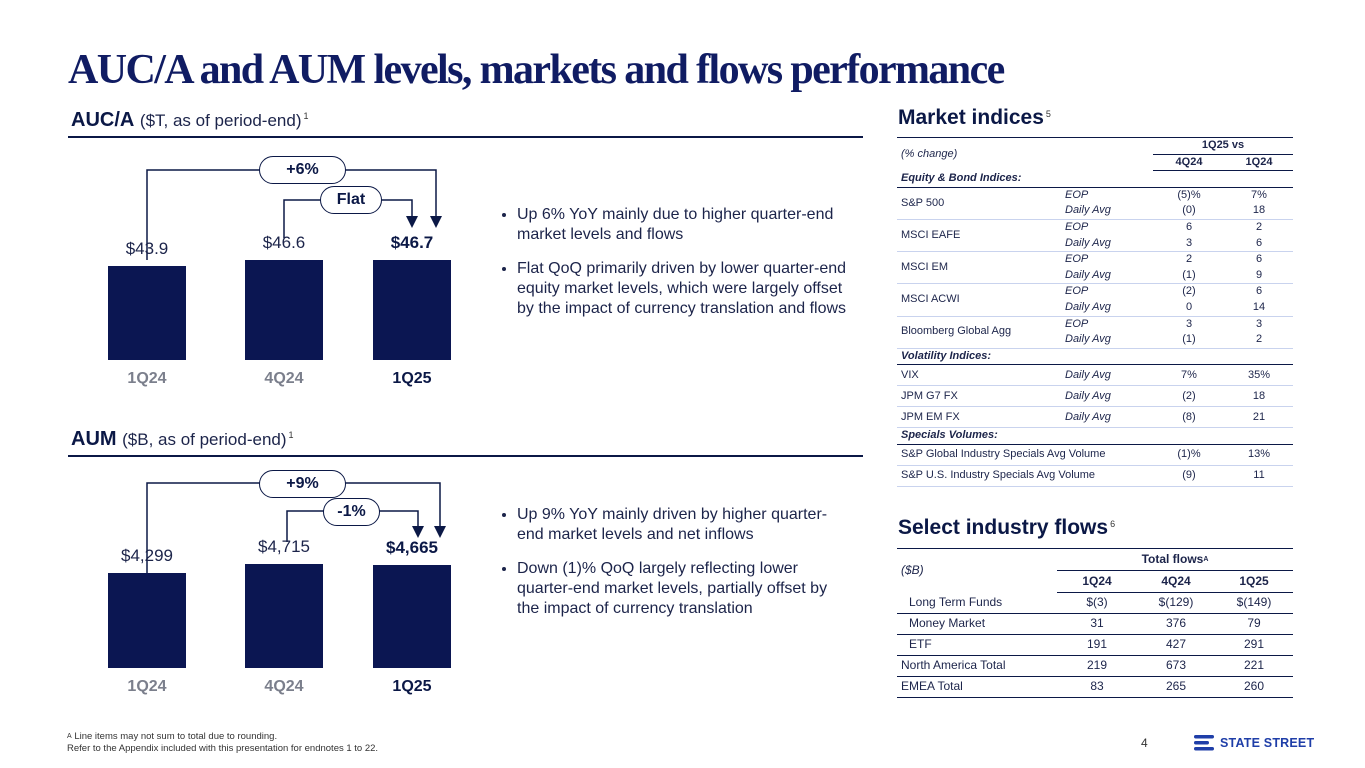 Image resolution: width=1365 pixels, height=768 pixels. Describe the element at coordinates (284, 378) in the screenshot. I see `auca-xlabel-4q24: 4Q24` at that location.